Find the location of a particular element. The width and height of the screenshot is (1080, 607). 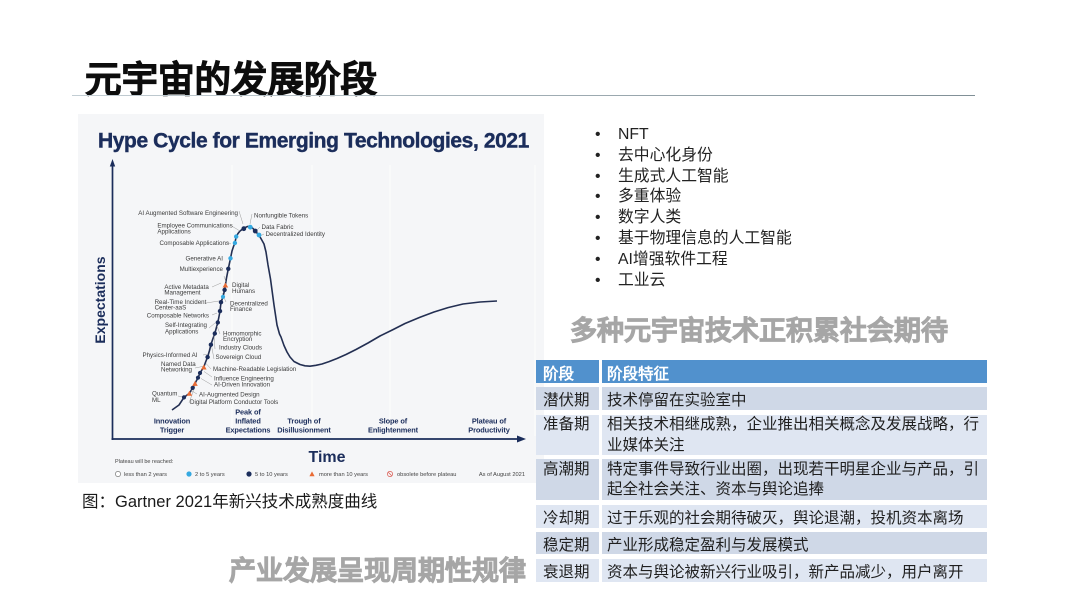

svg-text:Digital Platform Conductor Too: Digital Platform Conductor Tools is located at coordinates (234, 402).